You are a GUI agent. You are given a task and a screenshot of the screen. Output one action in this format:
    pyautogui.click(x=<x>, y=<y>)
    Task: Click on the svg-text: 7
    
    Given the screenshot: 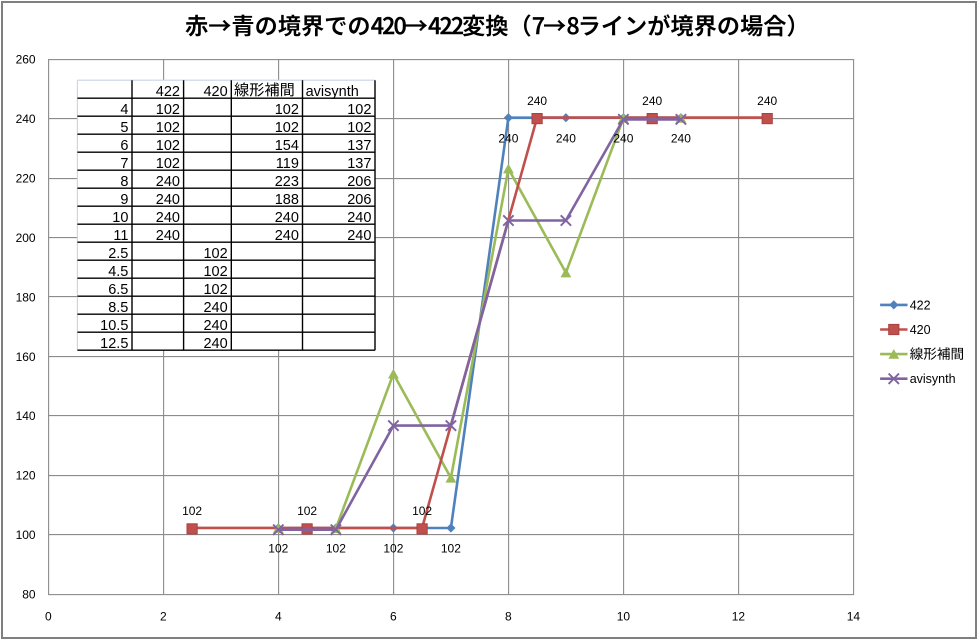 What is the action you would take?
    pyautogui.click(x=124, y=164)
    